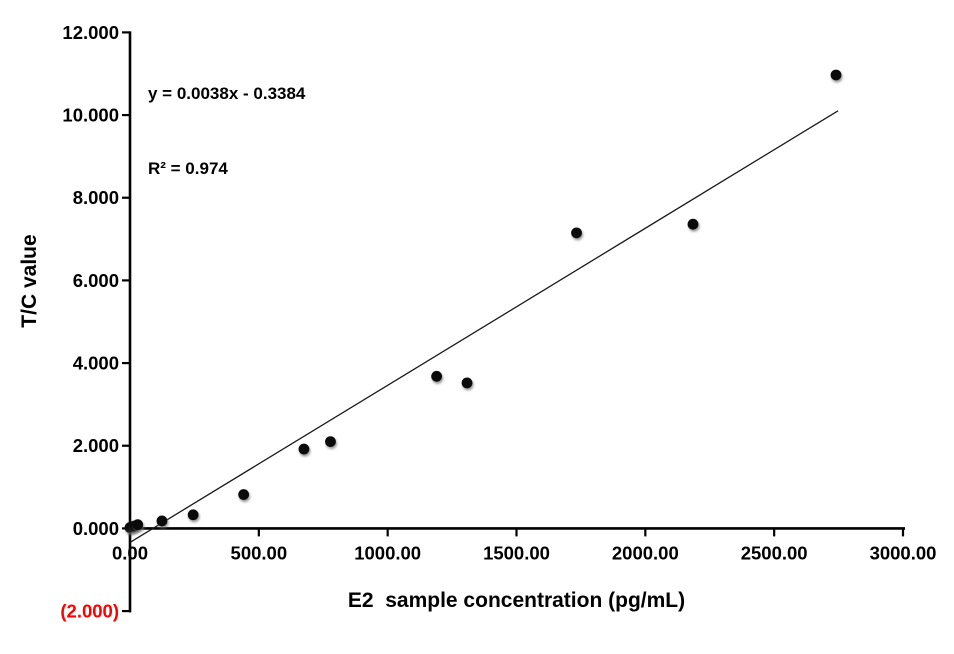 This screenshot has width=954, height=654. I want to click on r-squared-line: R² = 0.974, so click(188, 168).